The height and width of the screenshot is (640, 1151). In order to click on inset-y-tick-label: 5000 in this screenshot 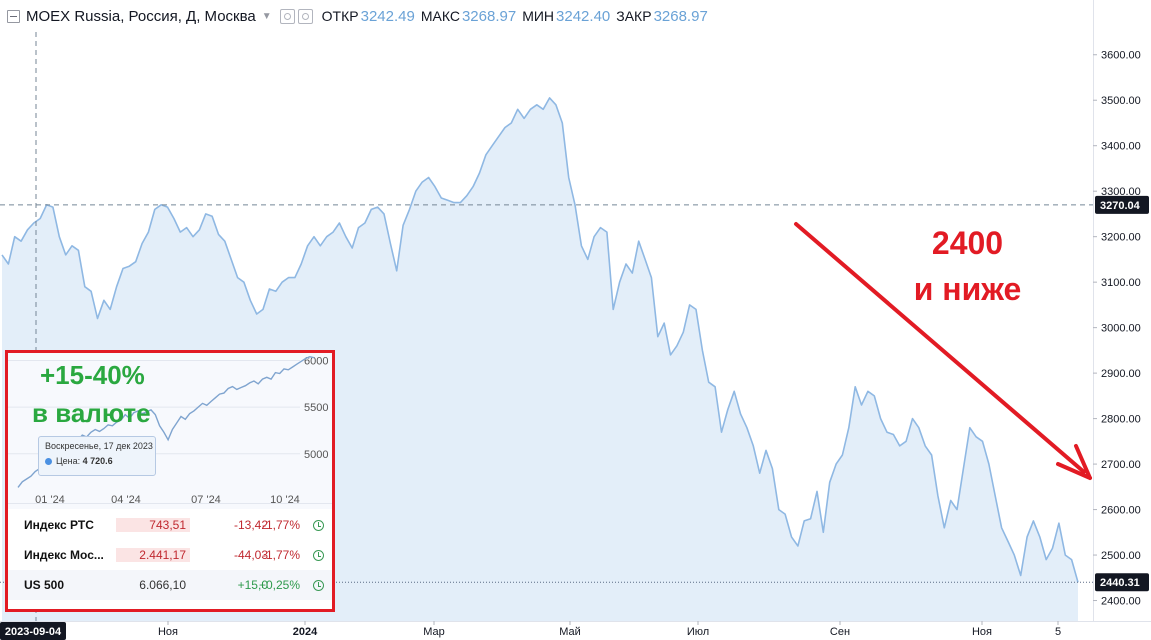, I will do `click(316, 455)`.